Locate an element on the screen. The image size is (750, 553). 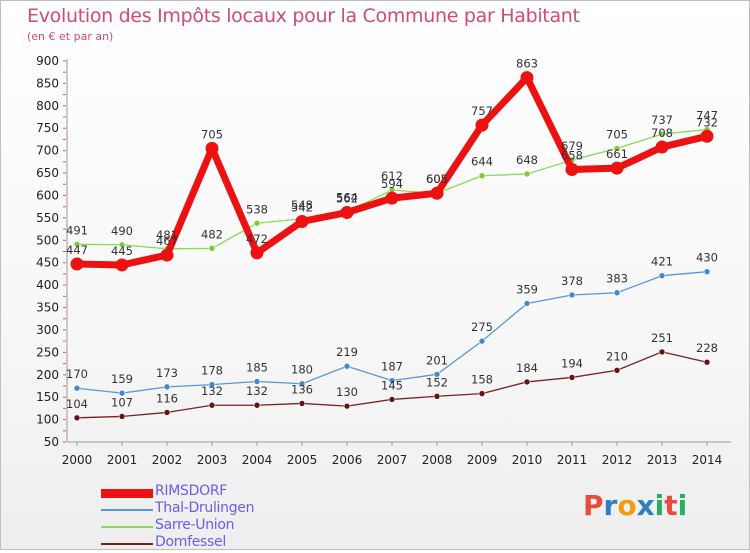
y-tick-label: 300 is located at coordinates (47, 330).